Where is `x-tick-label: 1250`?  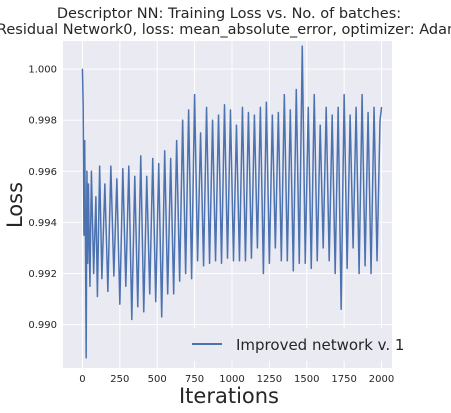 x-tick-label: 1250 is located at coordinates (269, 379).